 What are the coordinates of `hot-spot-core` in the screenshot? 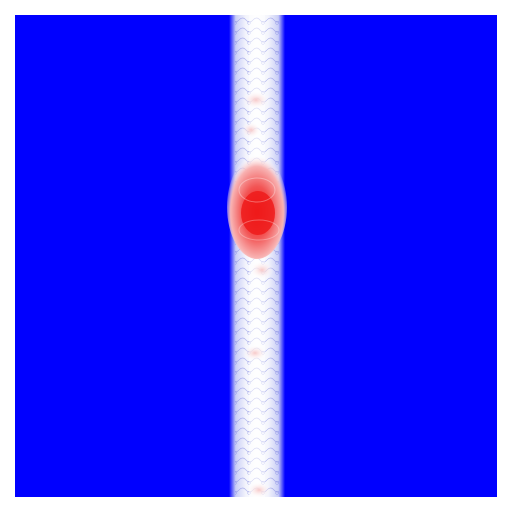 It's located at (258, 213).